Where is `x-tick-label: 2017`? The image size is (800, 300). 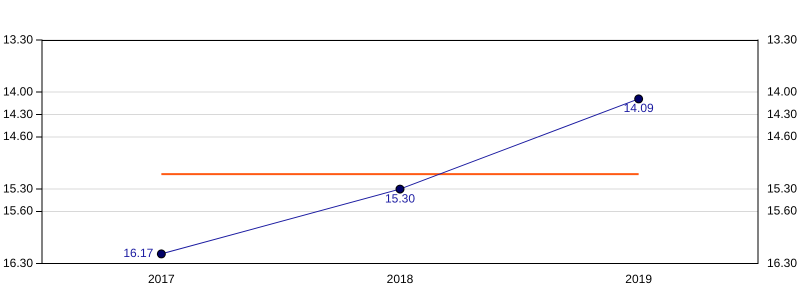
x-tick-label: 2017 is located at coordinates (162, 279).